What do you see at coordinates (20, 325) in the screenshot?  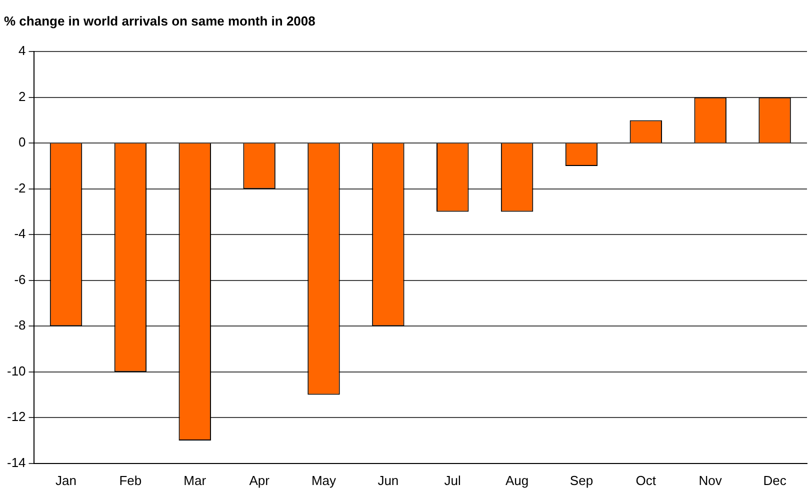 I see `y-tick-label: -8` at bounding box center [20, 325].